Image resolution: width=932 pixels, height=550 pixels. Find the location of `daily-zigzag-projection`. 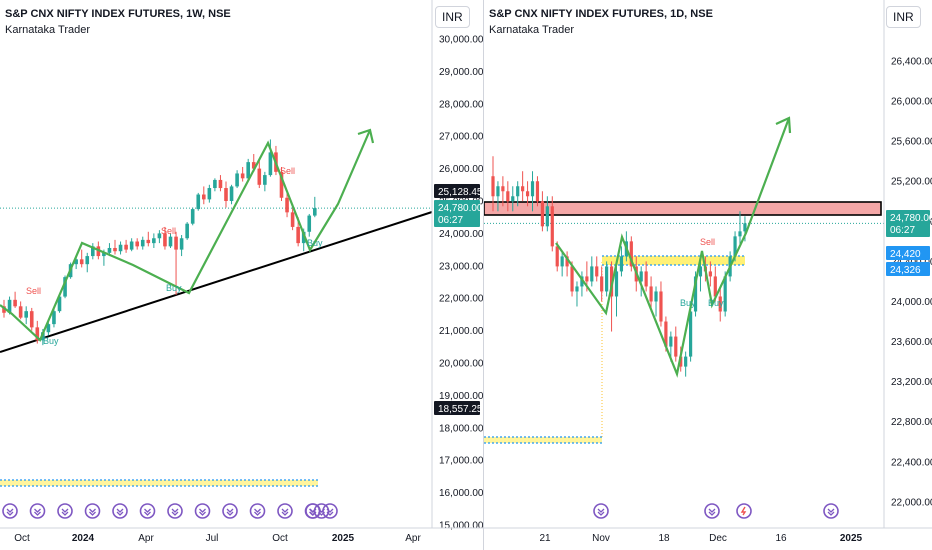

daily-zigzag-projection is located at coordinates (673, 247).